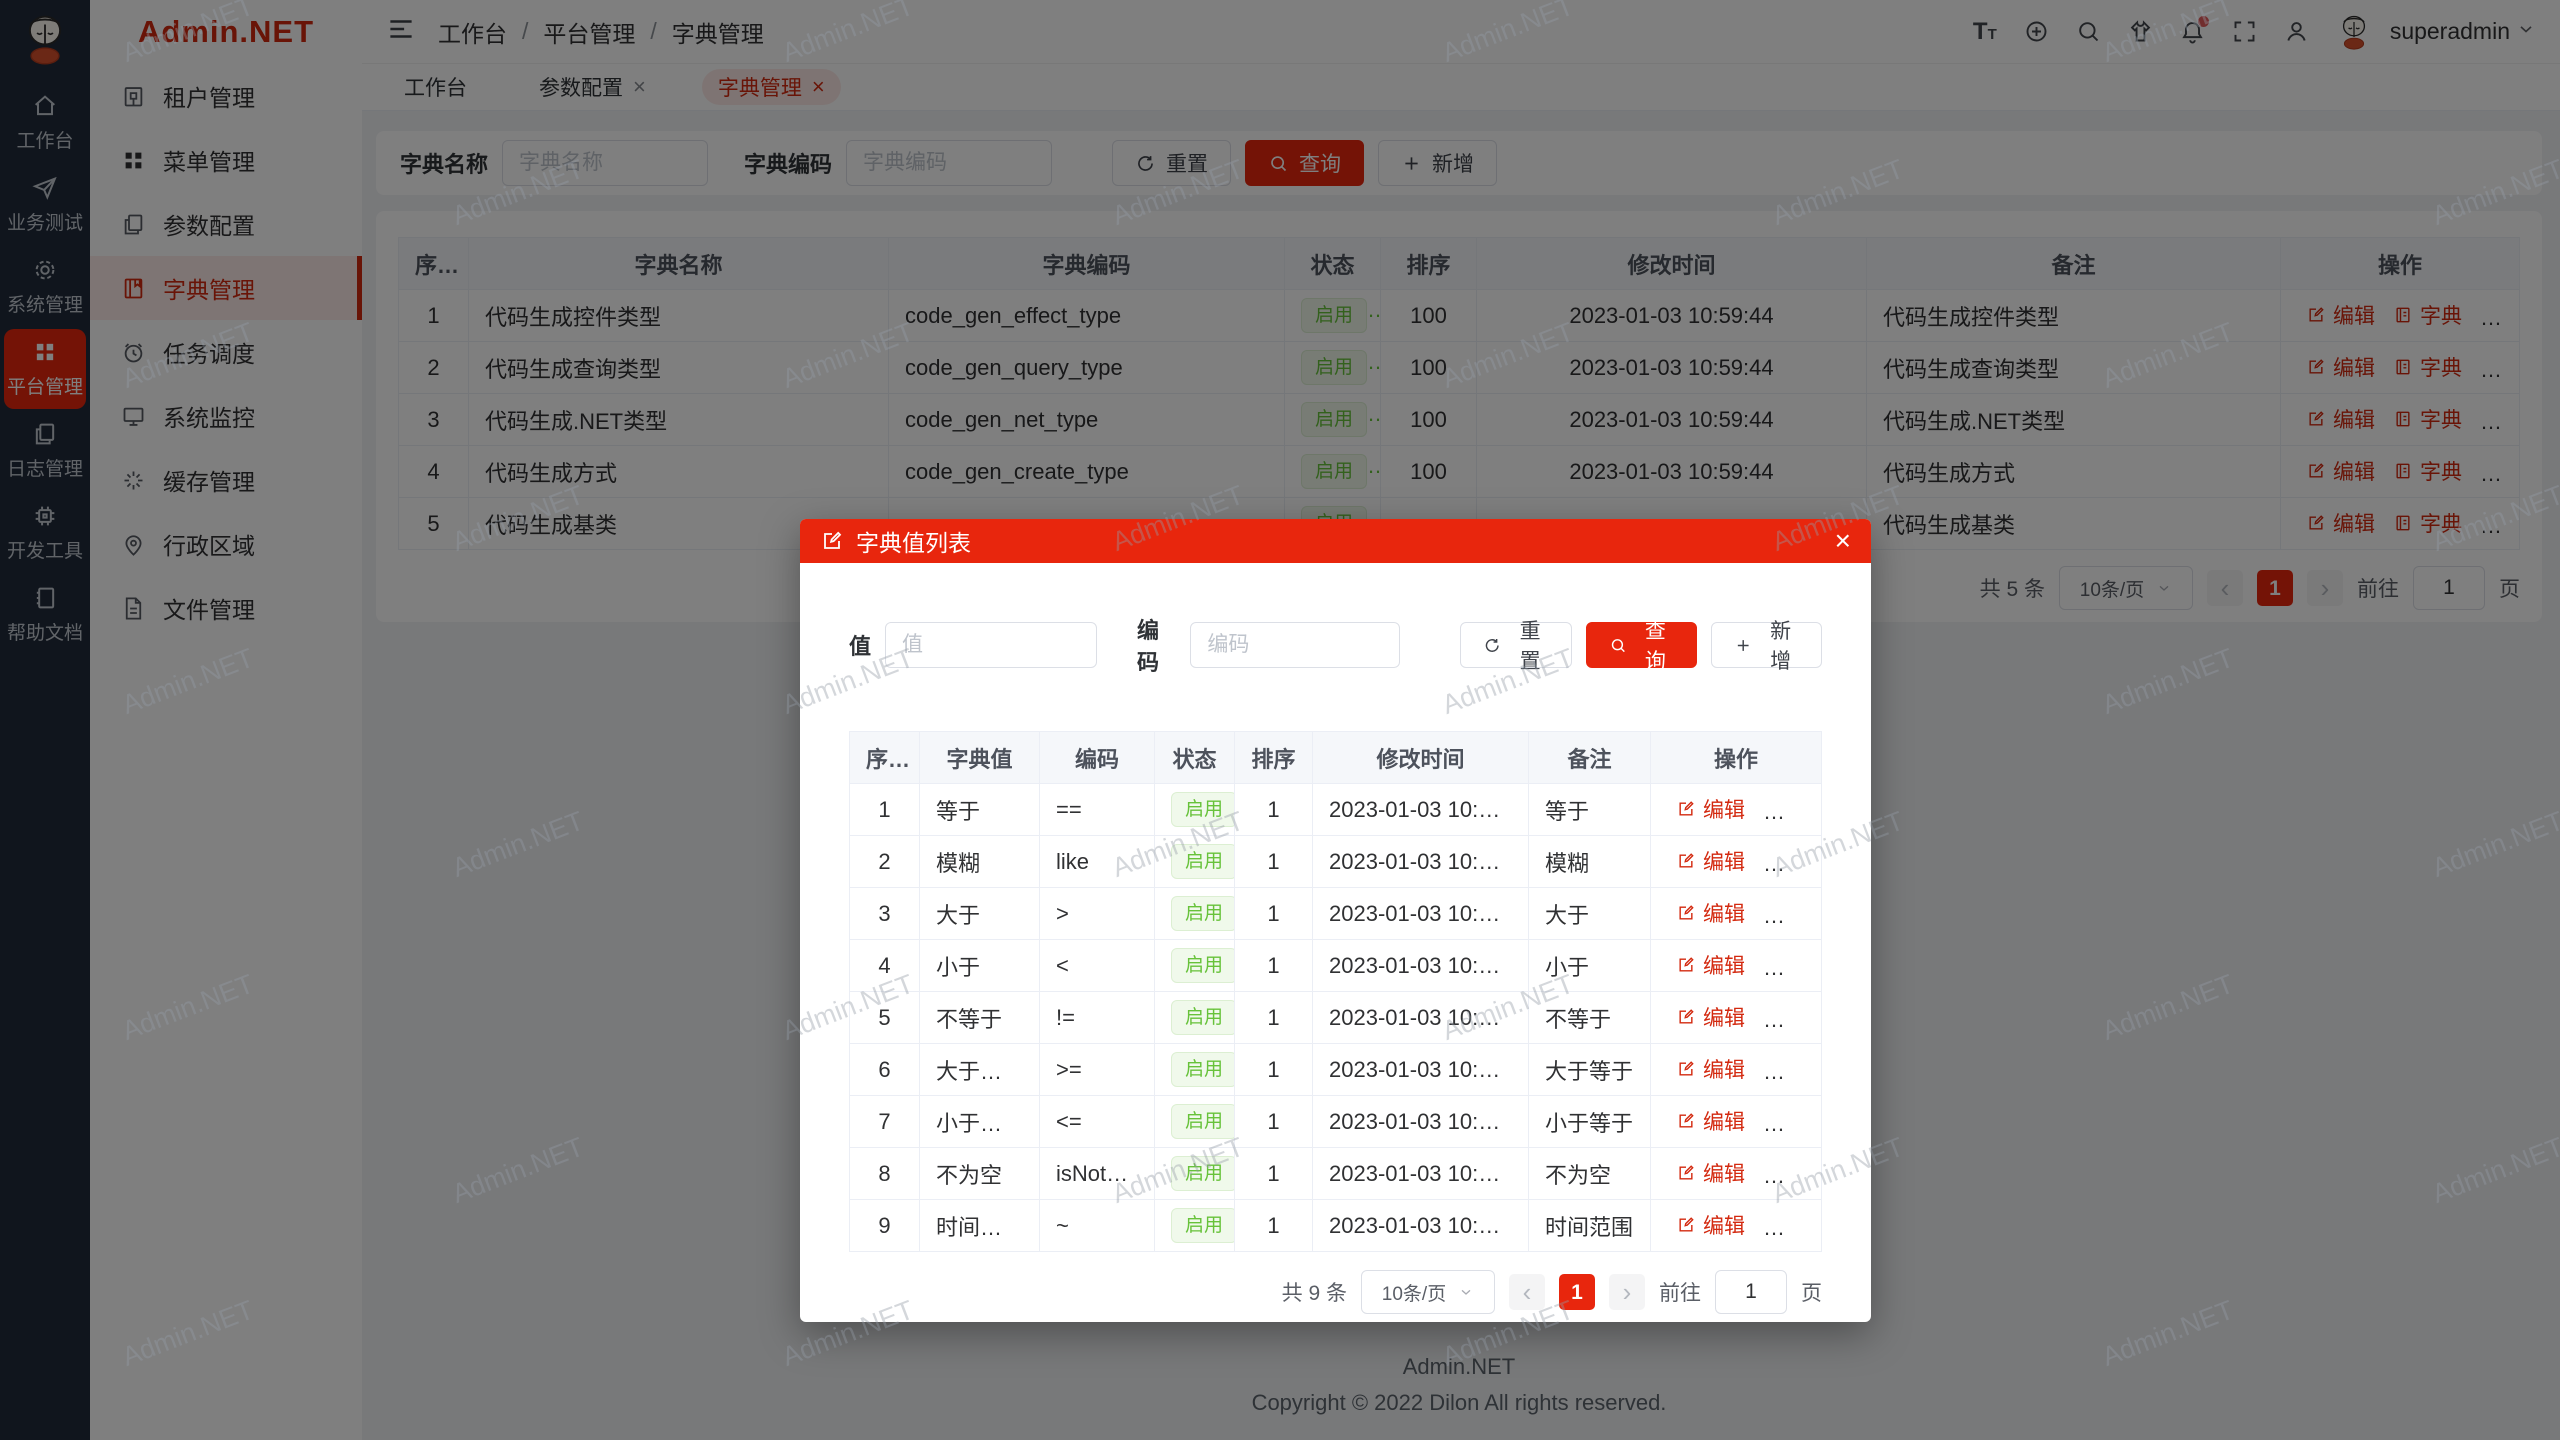  What do you see at coordinates (1811, 1293) in the screenshot?
I see `page-unit-label: 页` at bounding box center [1811, 1293].